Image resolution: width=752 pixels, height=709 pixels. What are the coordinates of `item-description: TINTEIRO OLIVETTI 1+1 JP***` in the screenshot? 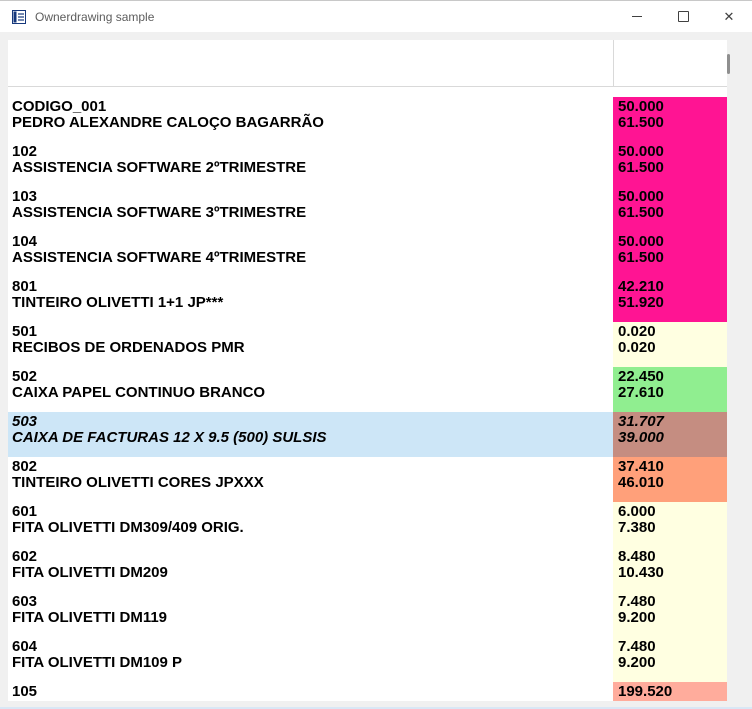 It's located at (118, 302).